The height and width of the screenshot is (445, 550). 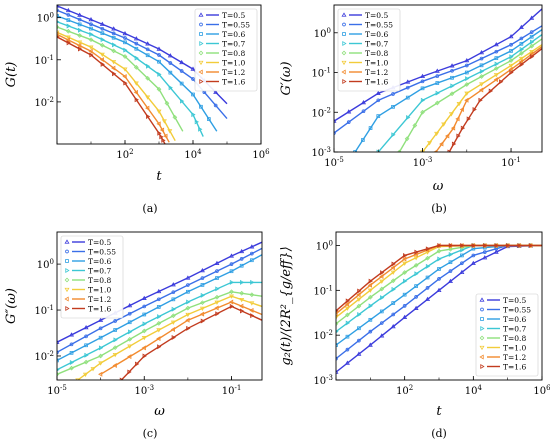 What do you see at coordinates (514, 319) in the screenshot?
I see `legend-entry: T=0.6` at bounding box center [514, 319].